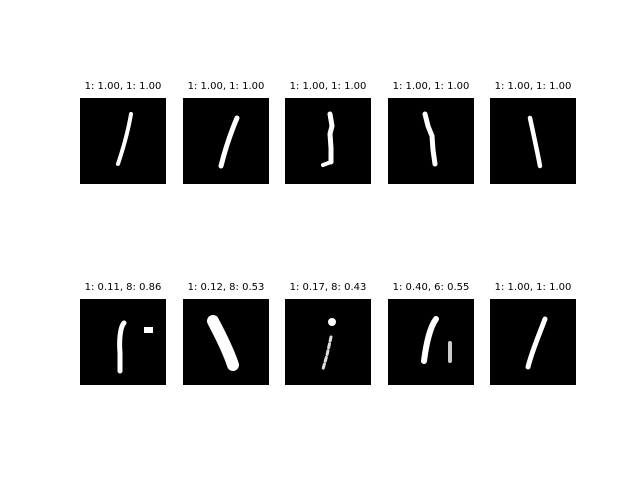  What do you see at coordinates (123, 287) in the screenshot?
I see `panel-title: 1: 0.11, 8: 0.86` at bounding box center [123, 287].